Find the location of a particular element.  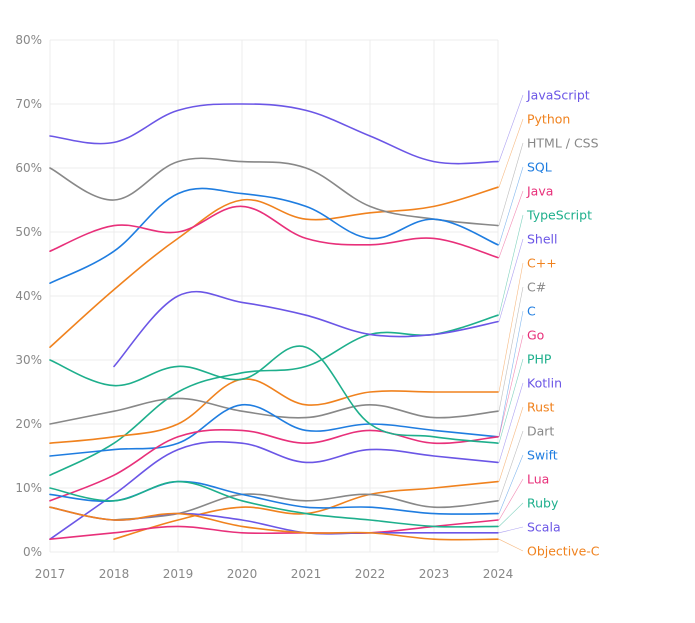

legend-connector-go is located at coordinates (511, 385).